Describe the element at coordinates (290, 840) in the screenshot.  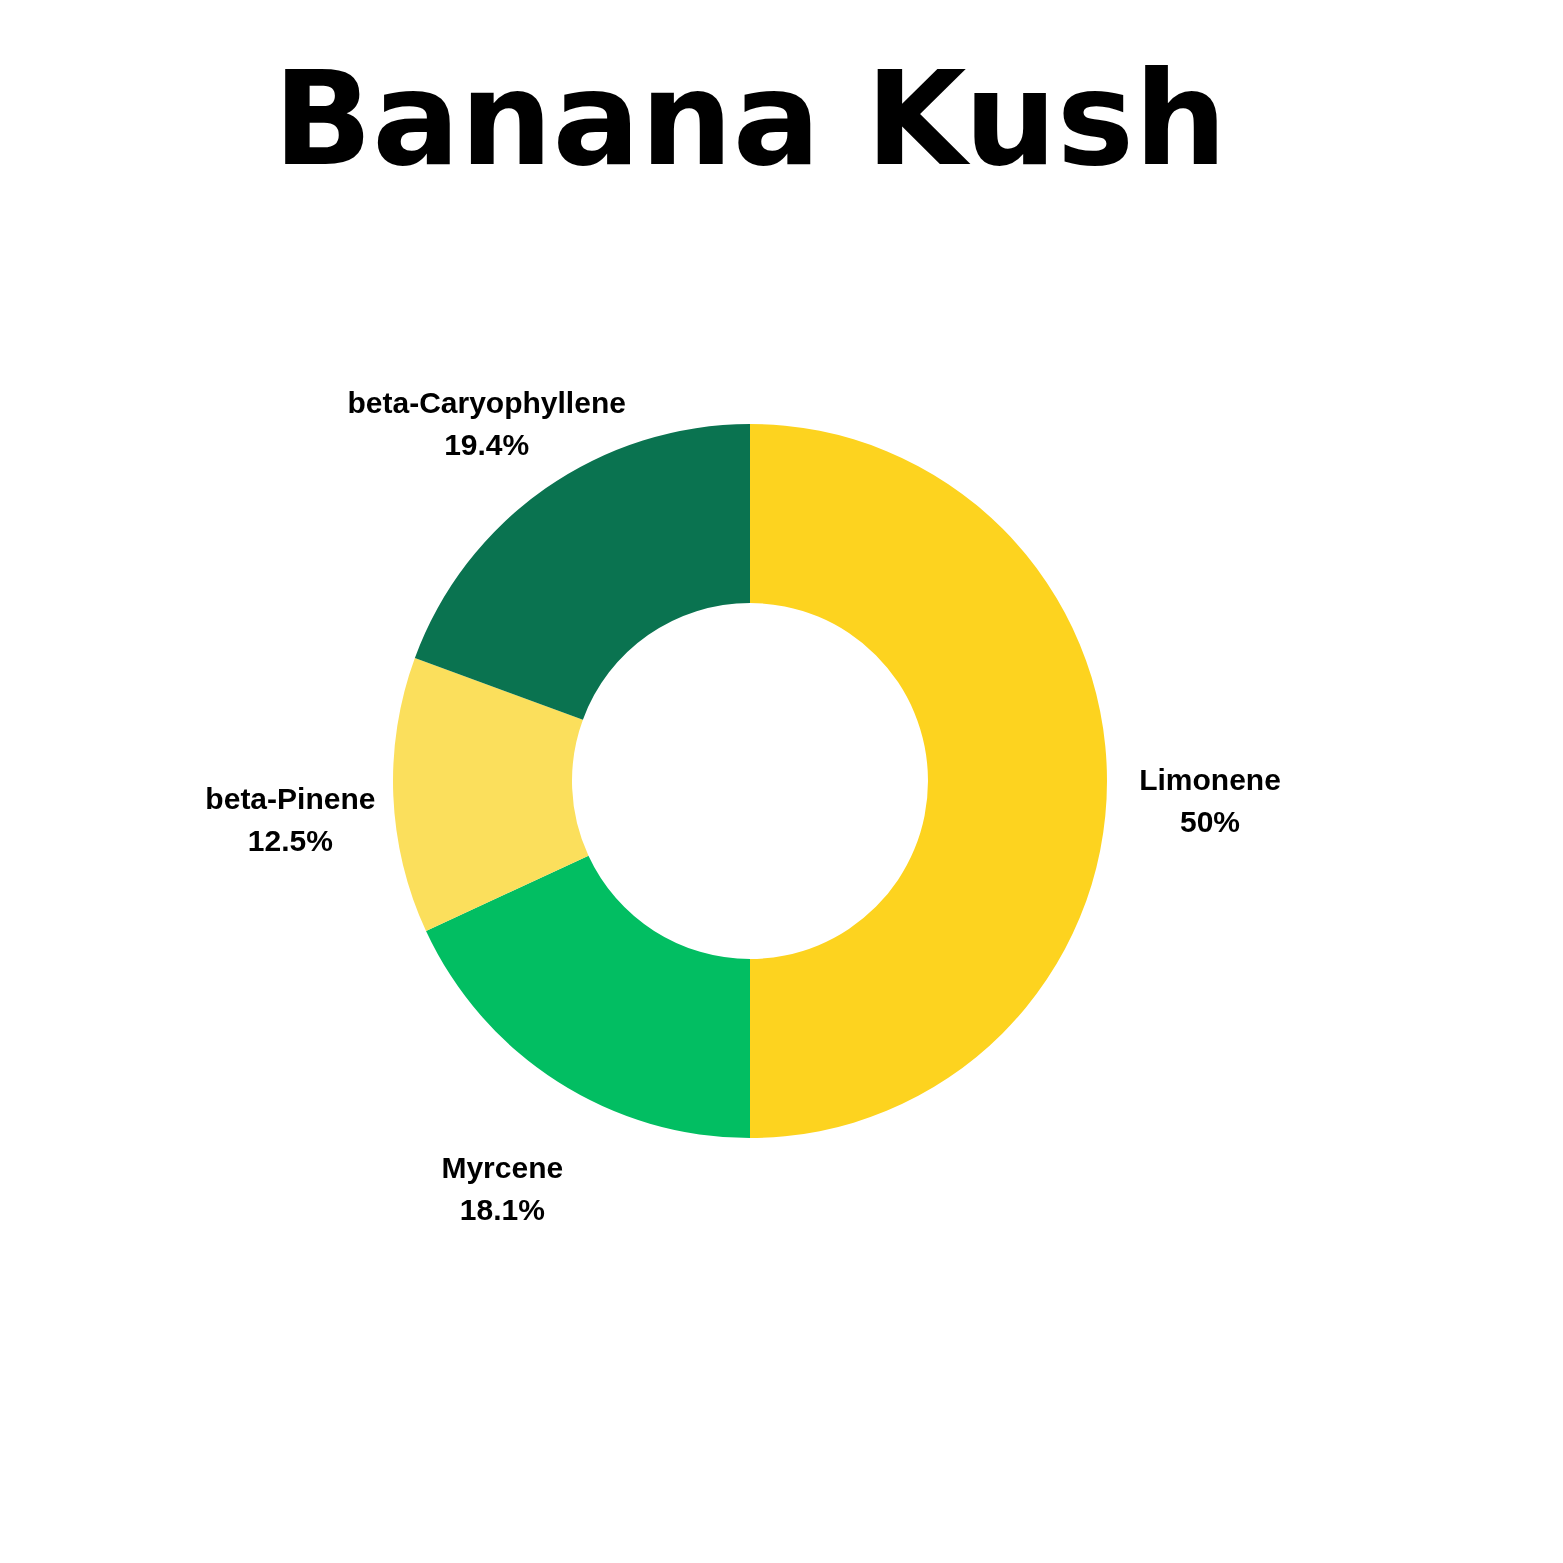
I see `data-label: 12.5%` at that location.